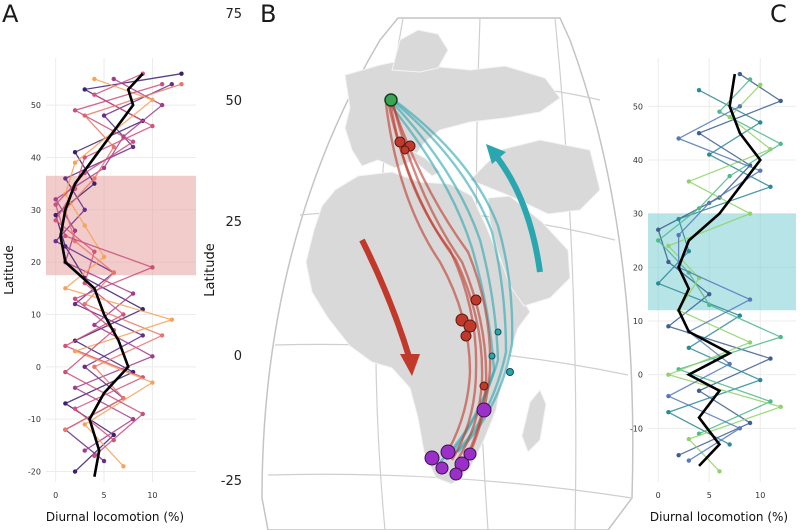 This screenshot has height=530, width=800. Describe the element at coordinates (233, 222) in the screenshot. I see `map-lat-tick: 25` at that location.